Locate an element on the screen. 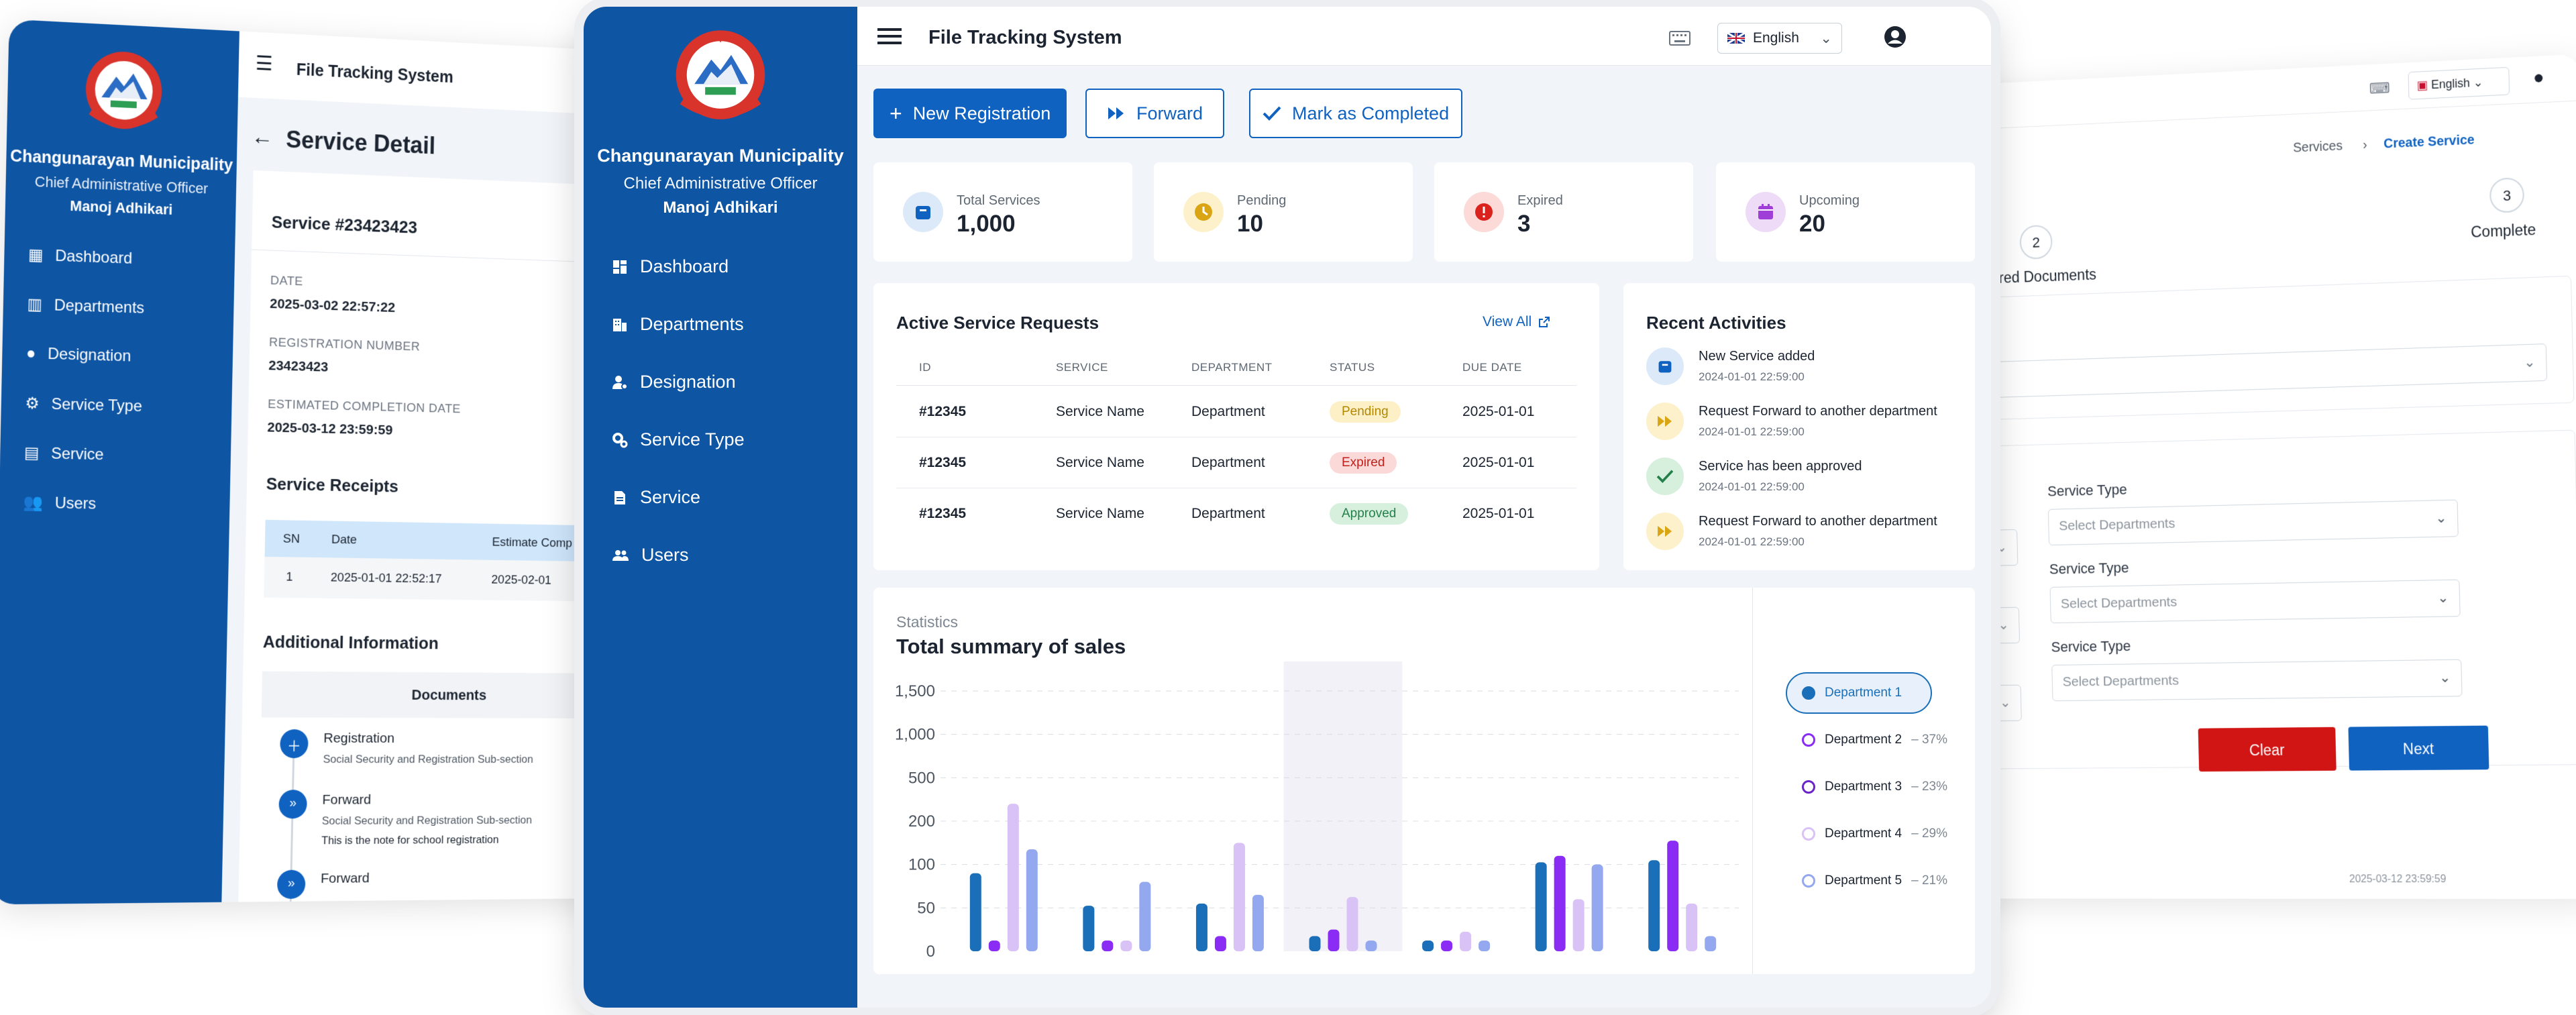  left-nav-service-type: ⚙ Service Type is located at coordinates (84, 404).